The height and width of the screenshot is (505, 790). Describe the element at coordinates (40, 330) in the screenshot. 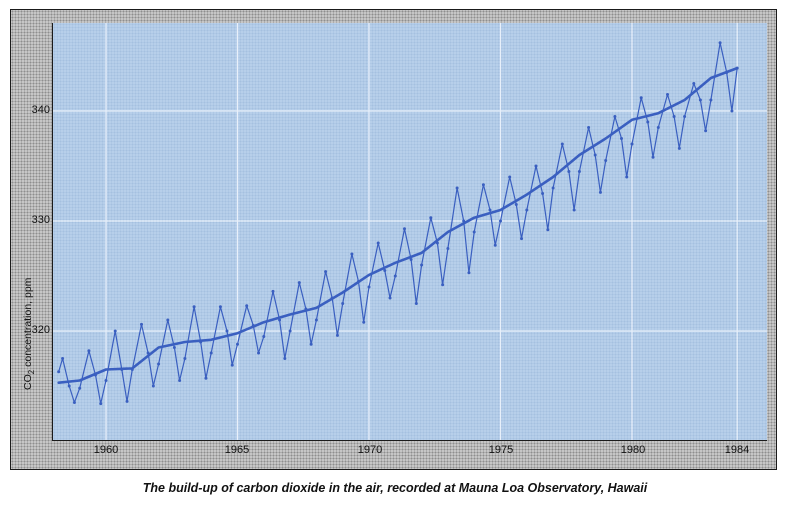

I see `ytick-320: 320` at that location.